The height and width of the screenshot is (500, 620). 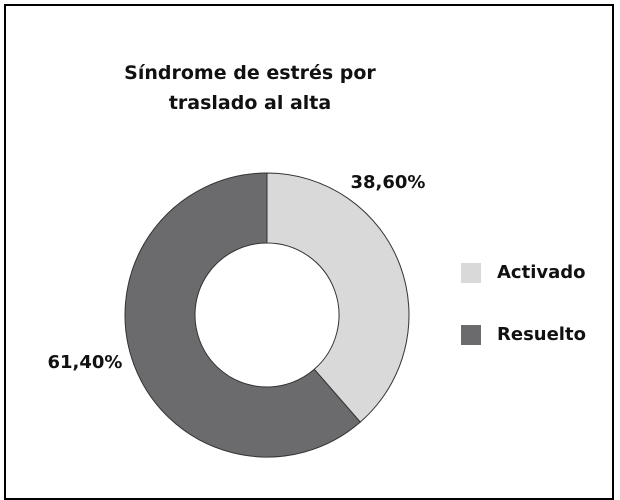 I want to click on data-label: 38,60%, so click(x=388, y=182).